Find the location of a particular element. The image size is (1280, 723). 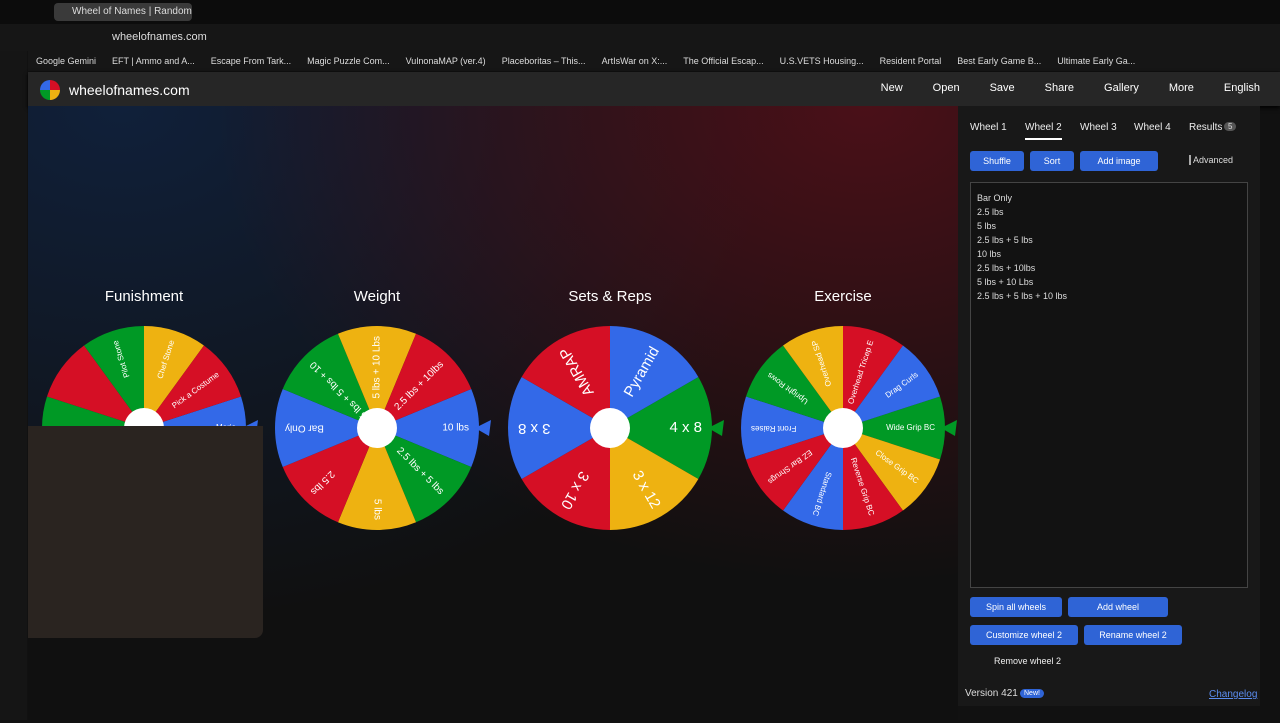

wheel-title: Weight is located at coordinates (377, 296).